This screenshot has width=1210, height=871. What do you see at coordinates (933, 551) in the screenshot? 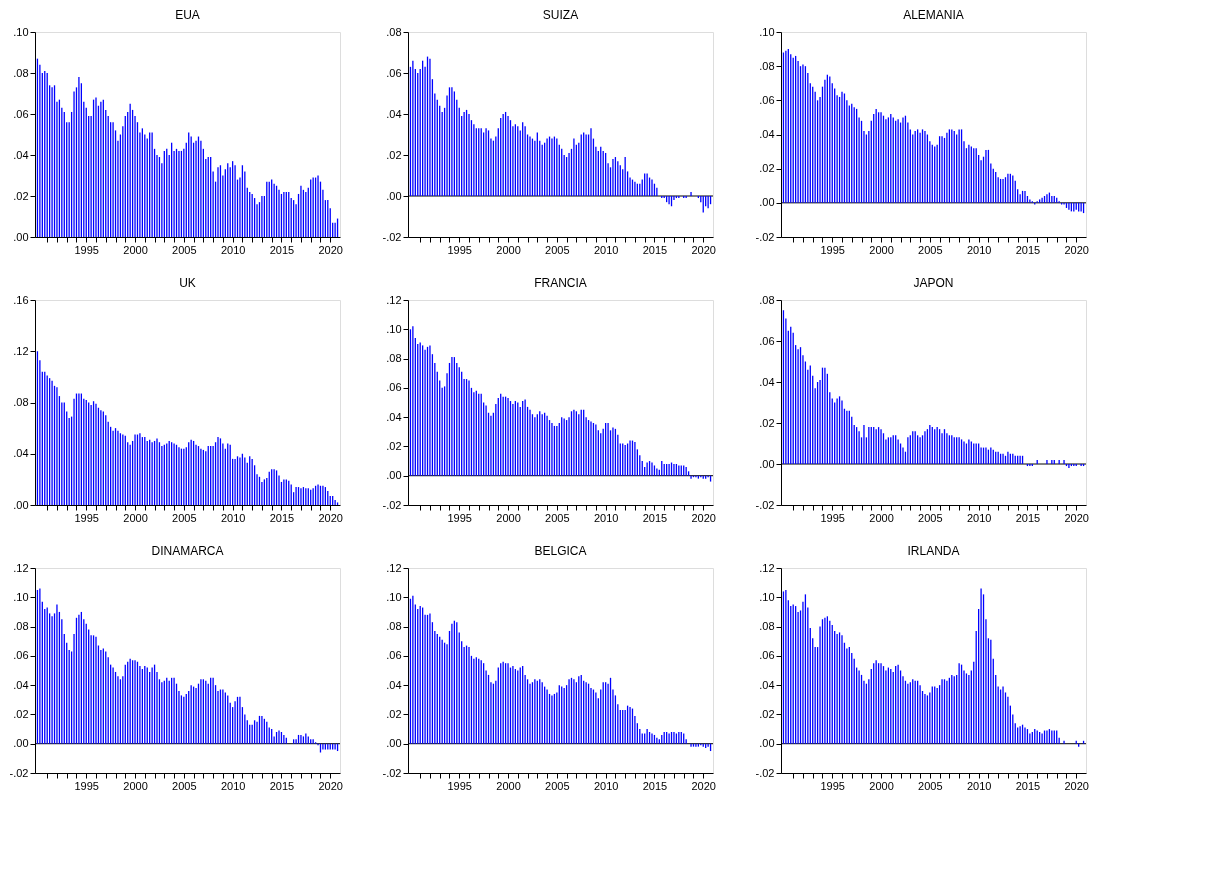
I see `chart-title: IRLANDA` at bounding box center [933, 551].